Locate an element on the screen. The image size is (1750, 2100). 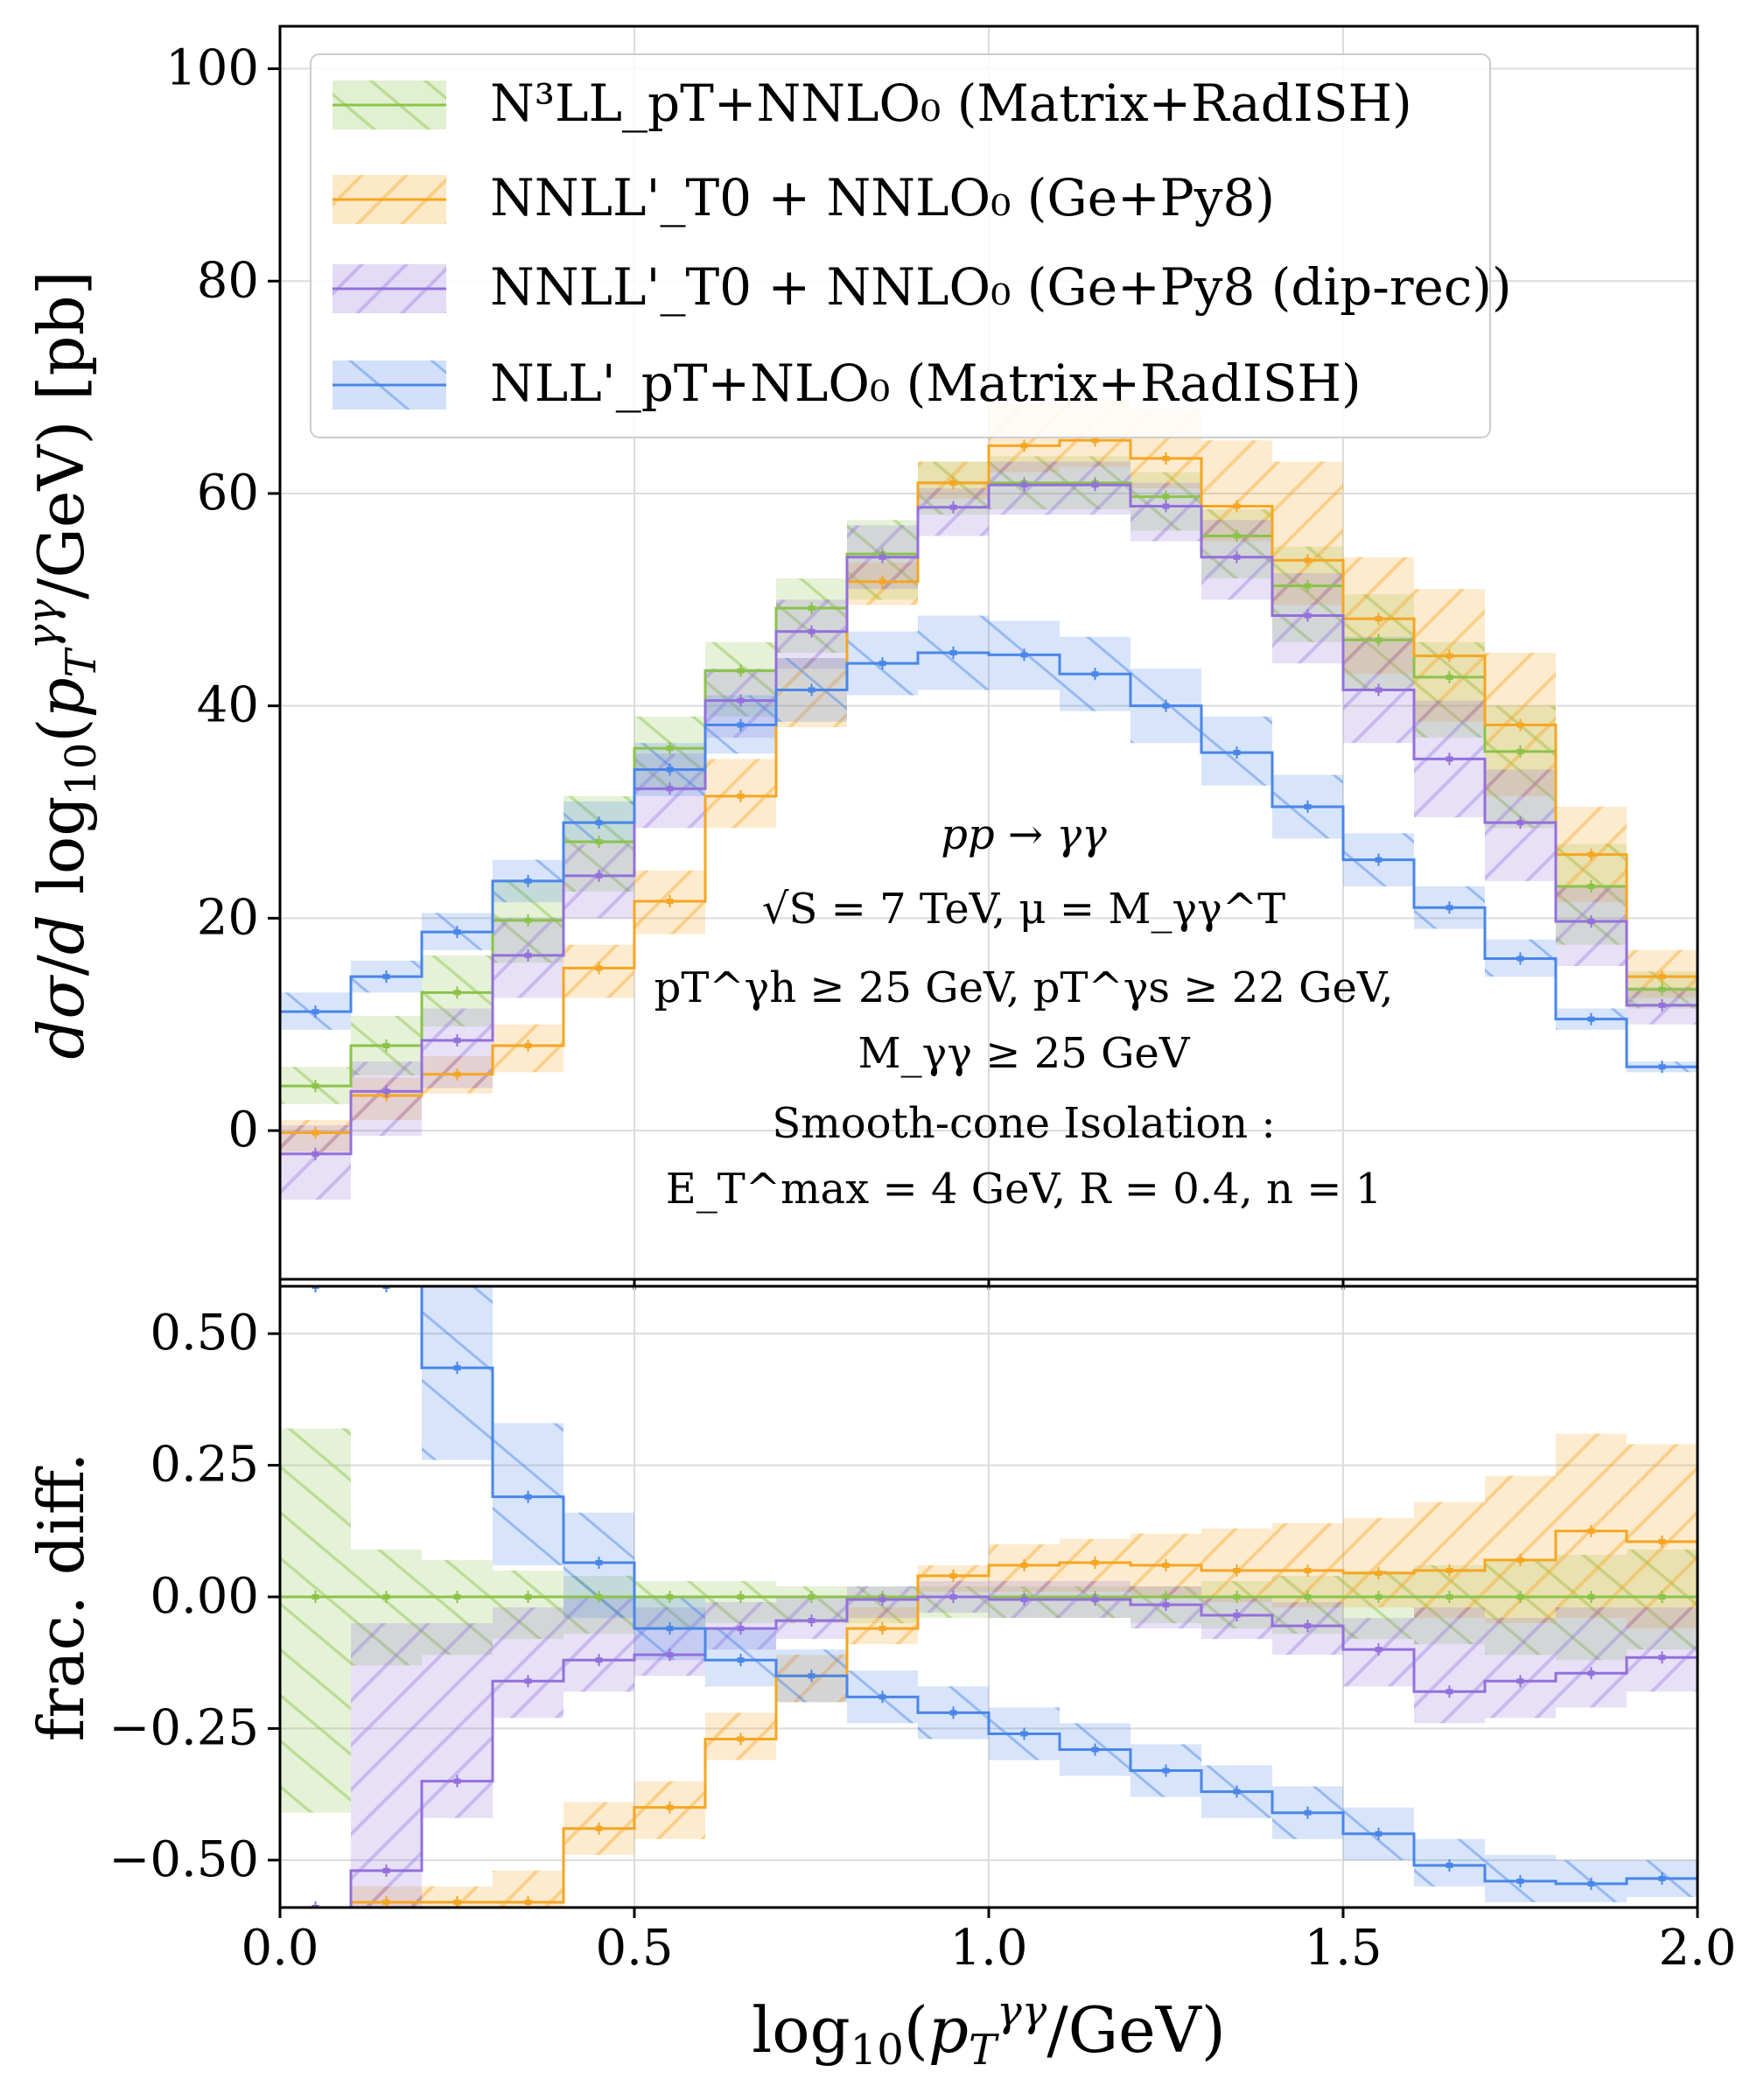
ratio-y-tick-label: 0.50 is located at coordinates (204, 1333).